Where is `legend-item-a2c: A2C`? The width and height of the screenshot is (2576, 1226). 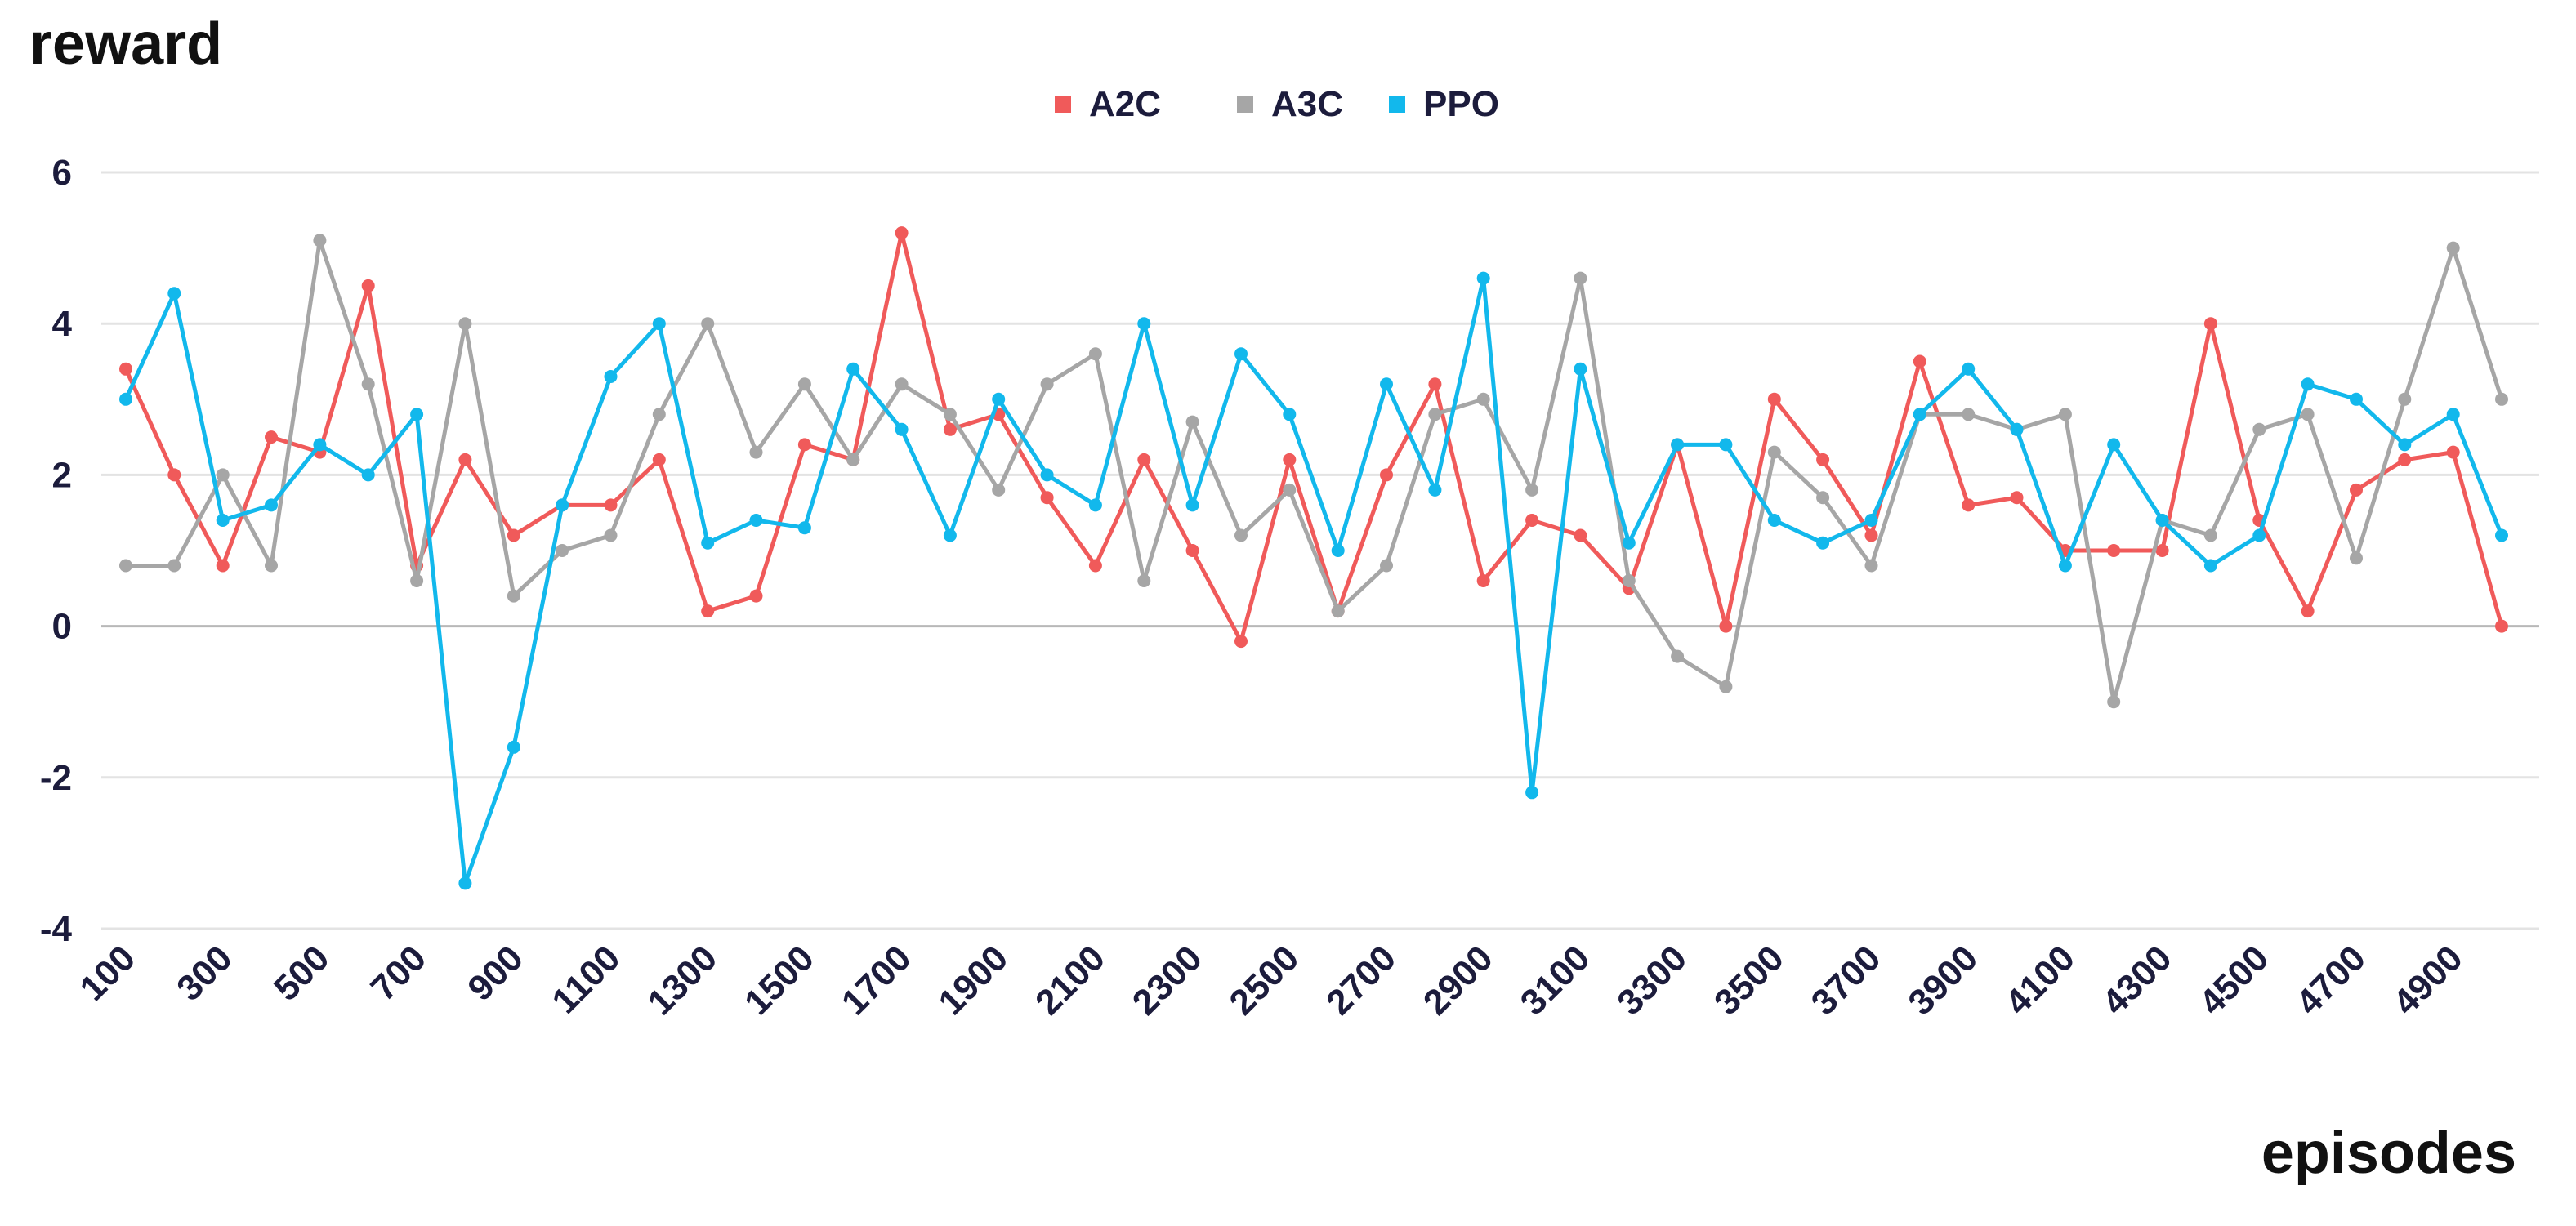
legend-item-a2c: A2C is located at coordinates (1108, 104).